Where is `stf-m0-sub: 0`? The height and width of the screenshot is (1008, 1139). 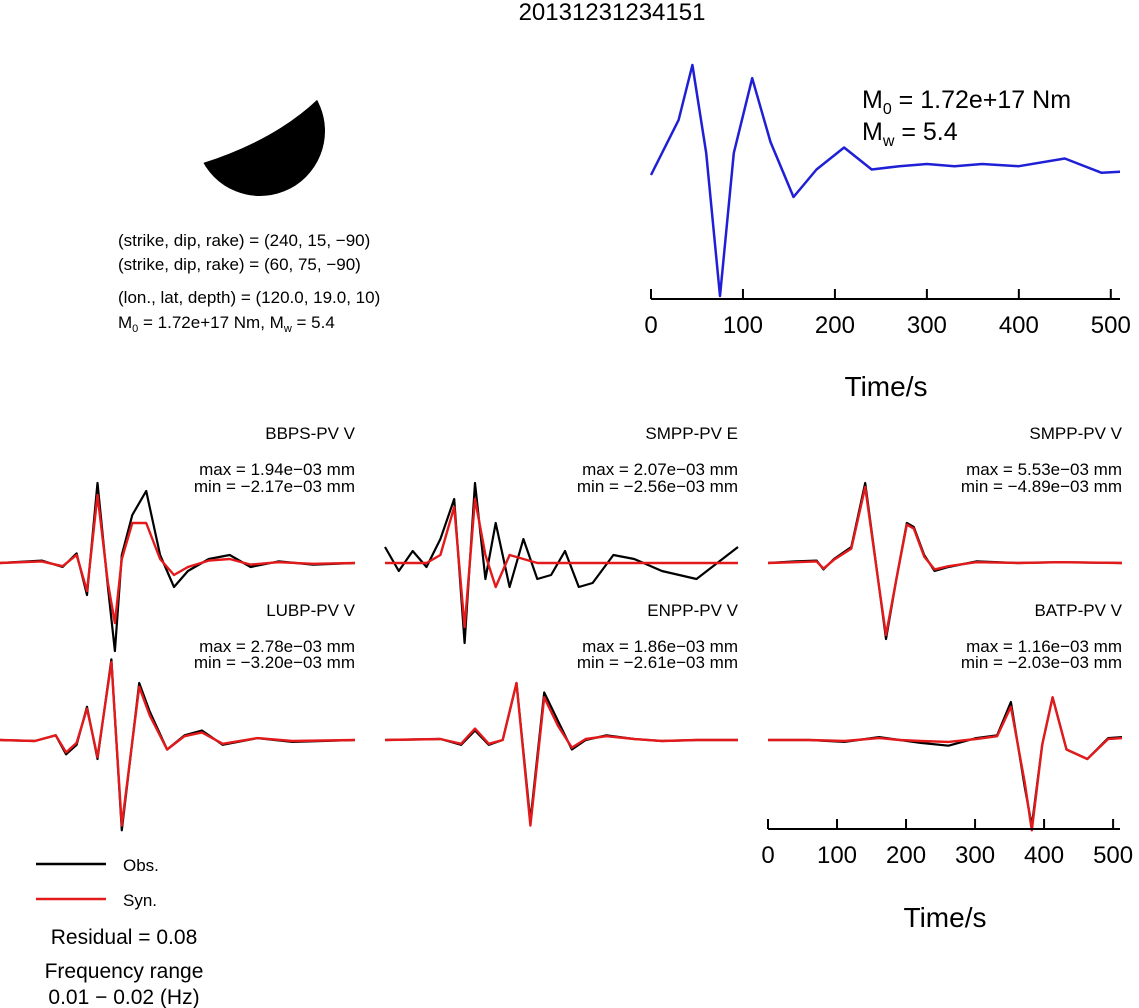 stf-m0-sub: 0 is located at coordinates (887, 109).